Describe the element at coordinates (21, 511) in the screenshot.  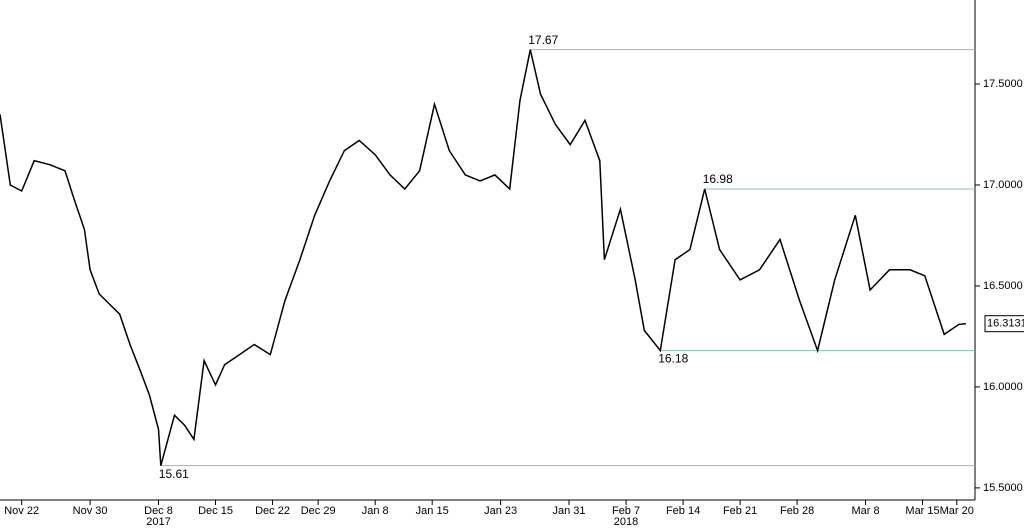
I see `x-tick-label: Nov 22` at that location.